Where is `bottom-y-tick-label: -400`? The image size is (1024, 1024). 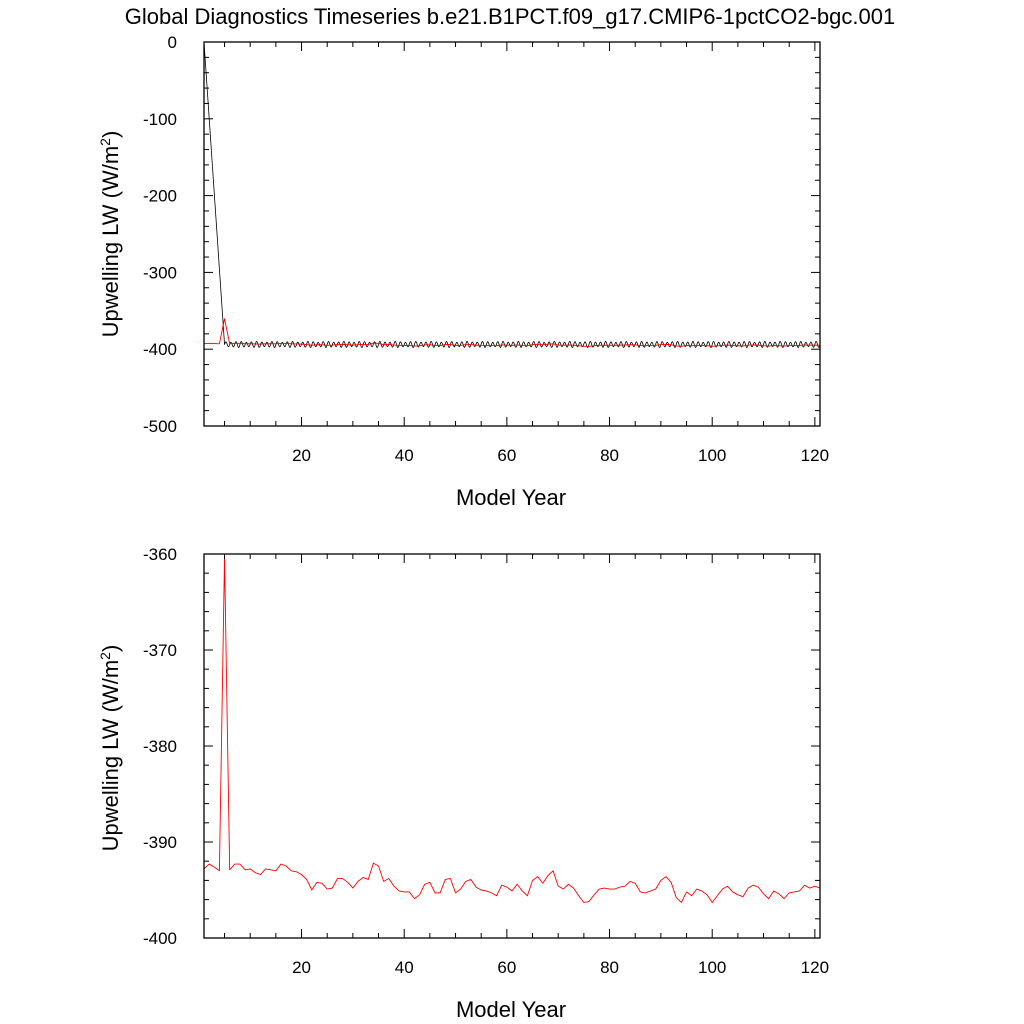 bottom-y-tick-label: -400 is located at coordinates (160, 938).